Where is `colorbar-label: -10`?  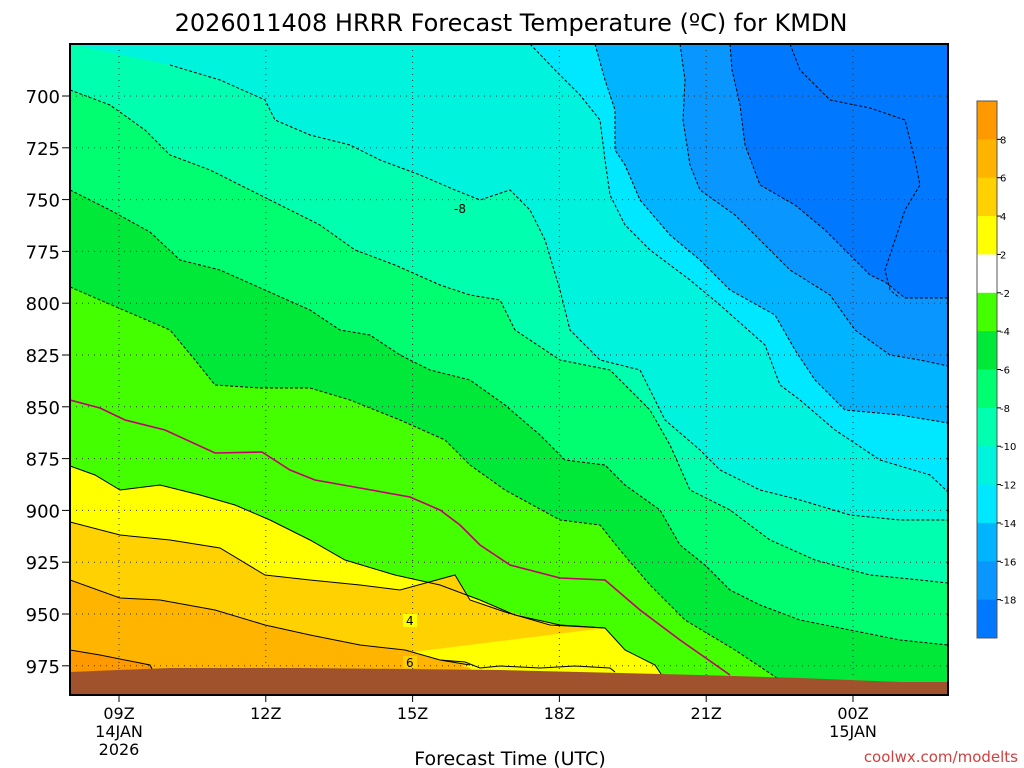
colorbar-label: -10 is located at coordinates (1008, 447).